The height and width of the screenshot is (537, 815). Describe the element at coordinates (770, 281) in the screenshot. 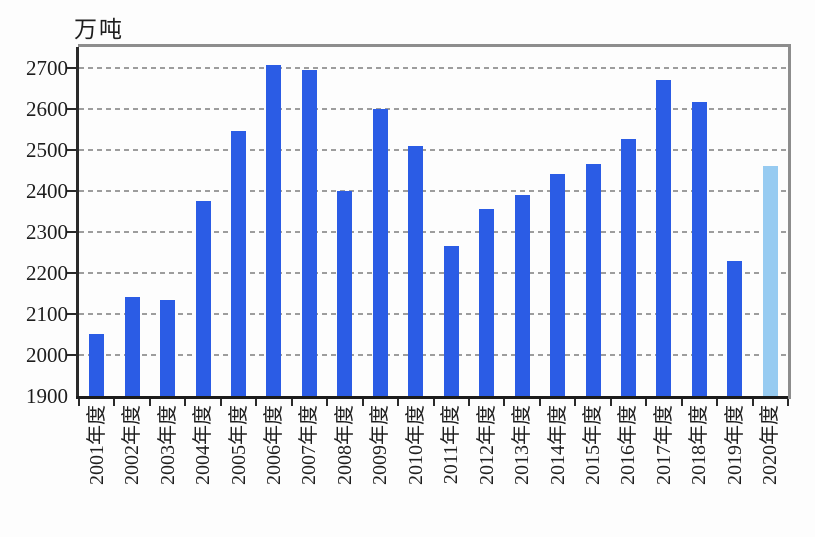

I see `bar-2020年度` at that location.